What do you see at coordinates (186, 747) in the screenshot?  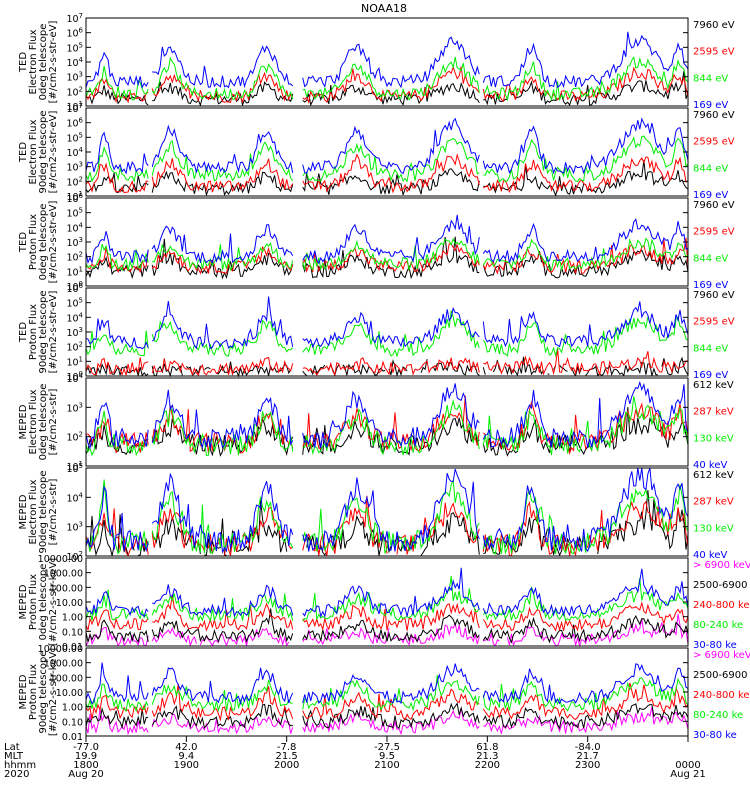 I see `x-tick-lat: 42.0` at bounding box center [186, 747].